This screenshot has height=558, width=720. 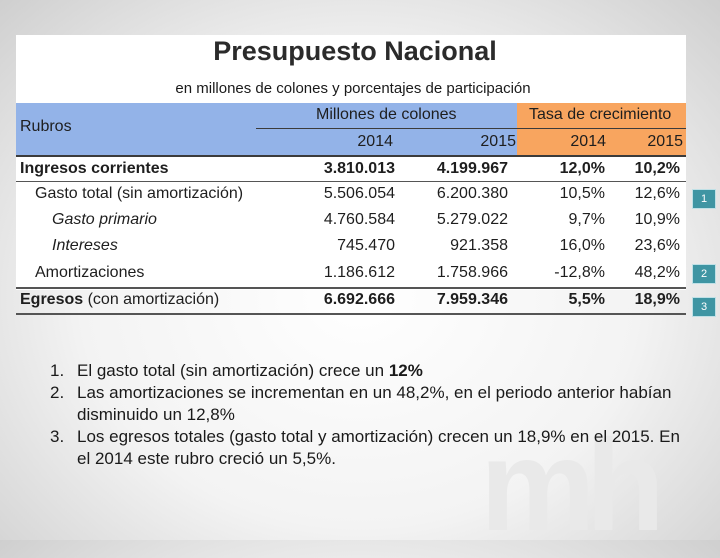 I want to click on header-tasa: Tasa de crecimiento, so click(x=600, y=114).